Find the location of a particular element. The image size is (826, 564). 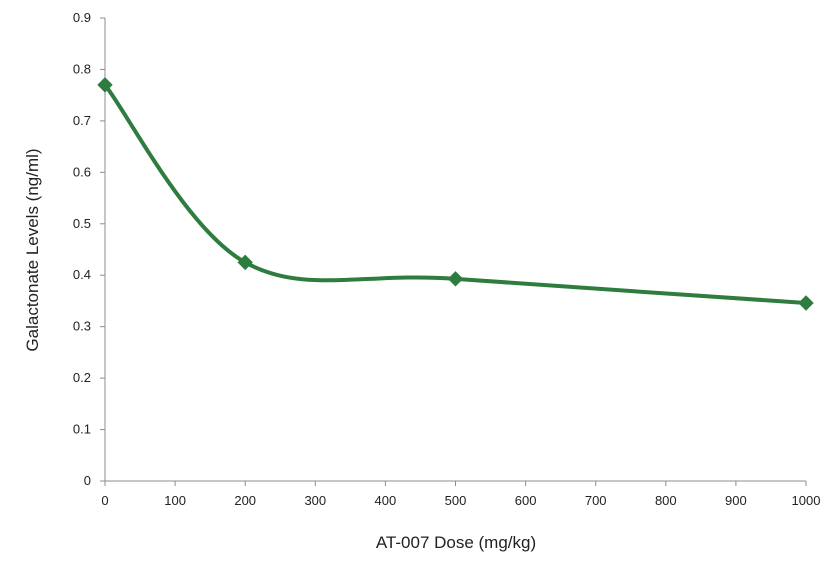

y-axis-ticks: 0 0.1 0.2 0.3 0.4 0.5 0.6 0.7 0.8 0.9 is located at coordinates (89, 249).